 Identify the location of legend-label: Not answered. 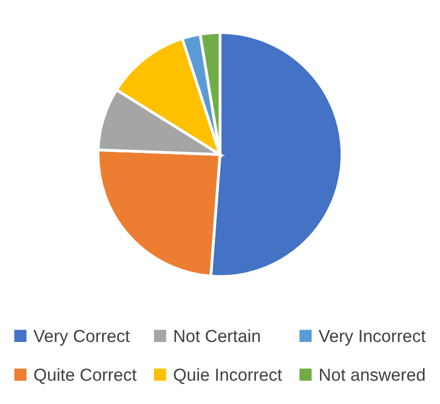
(372, 374).